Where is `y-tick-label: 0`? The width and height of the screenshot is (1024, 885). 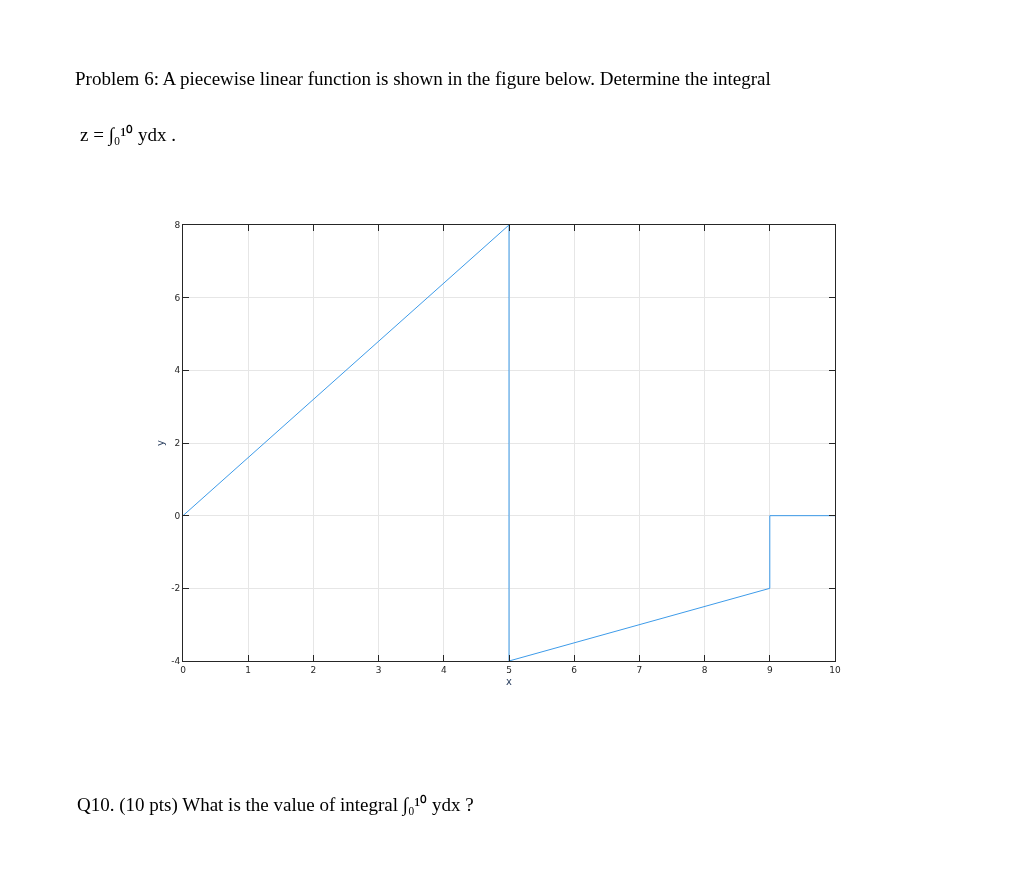
y-tick-label: 0 is located at coordinates (177, 515).